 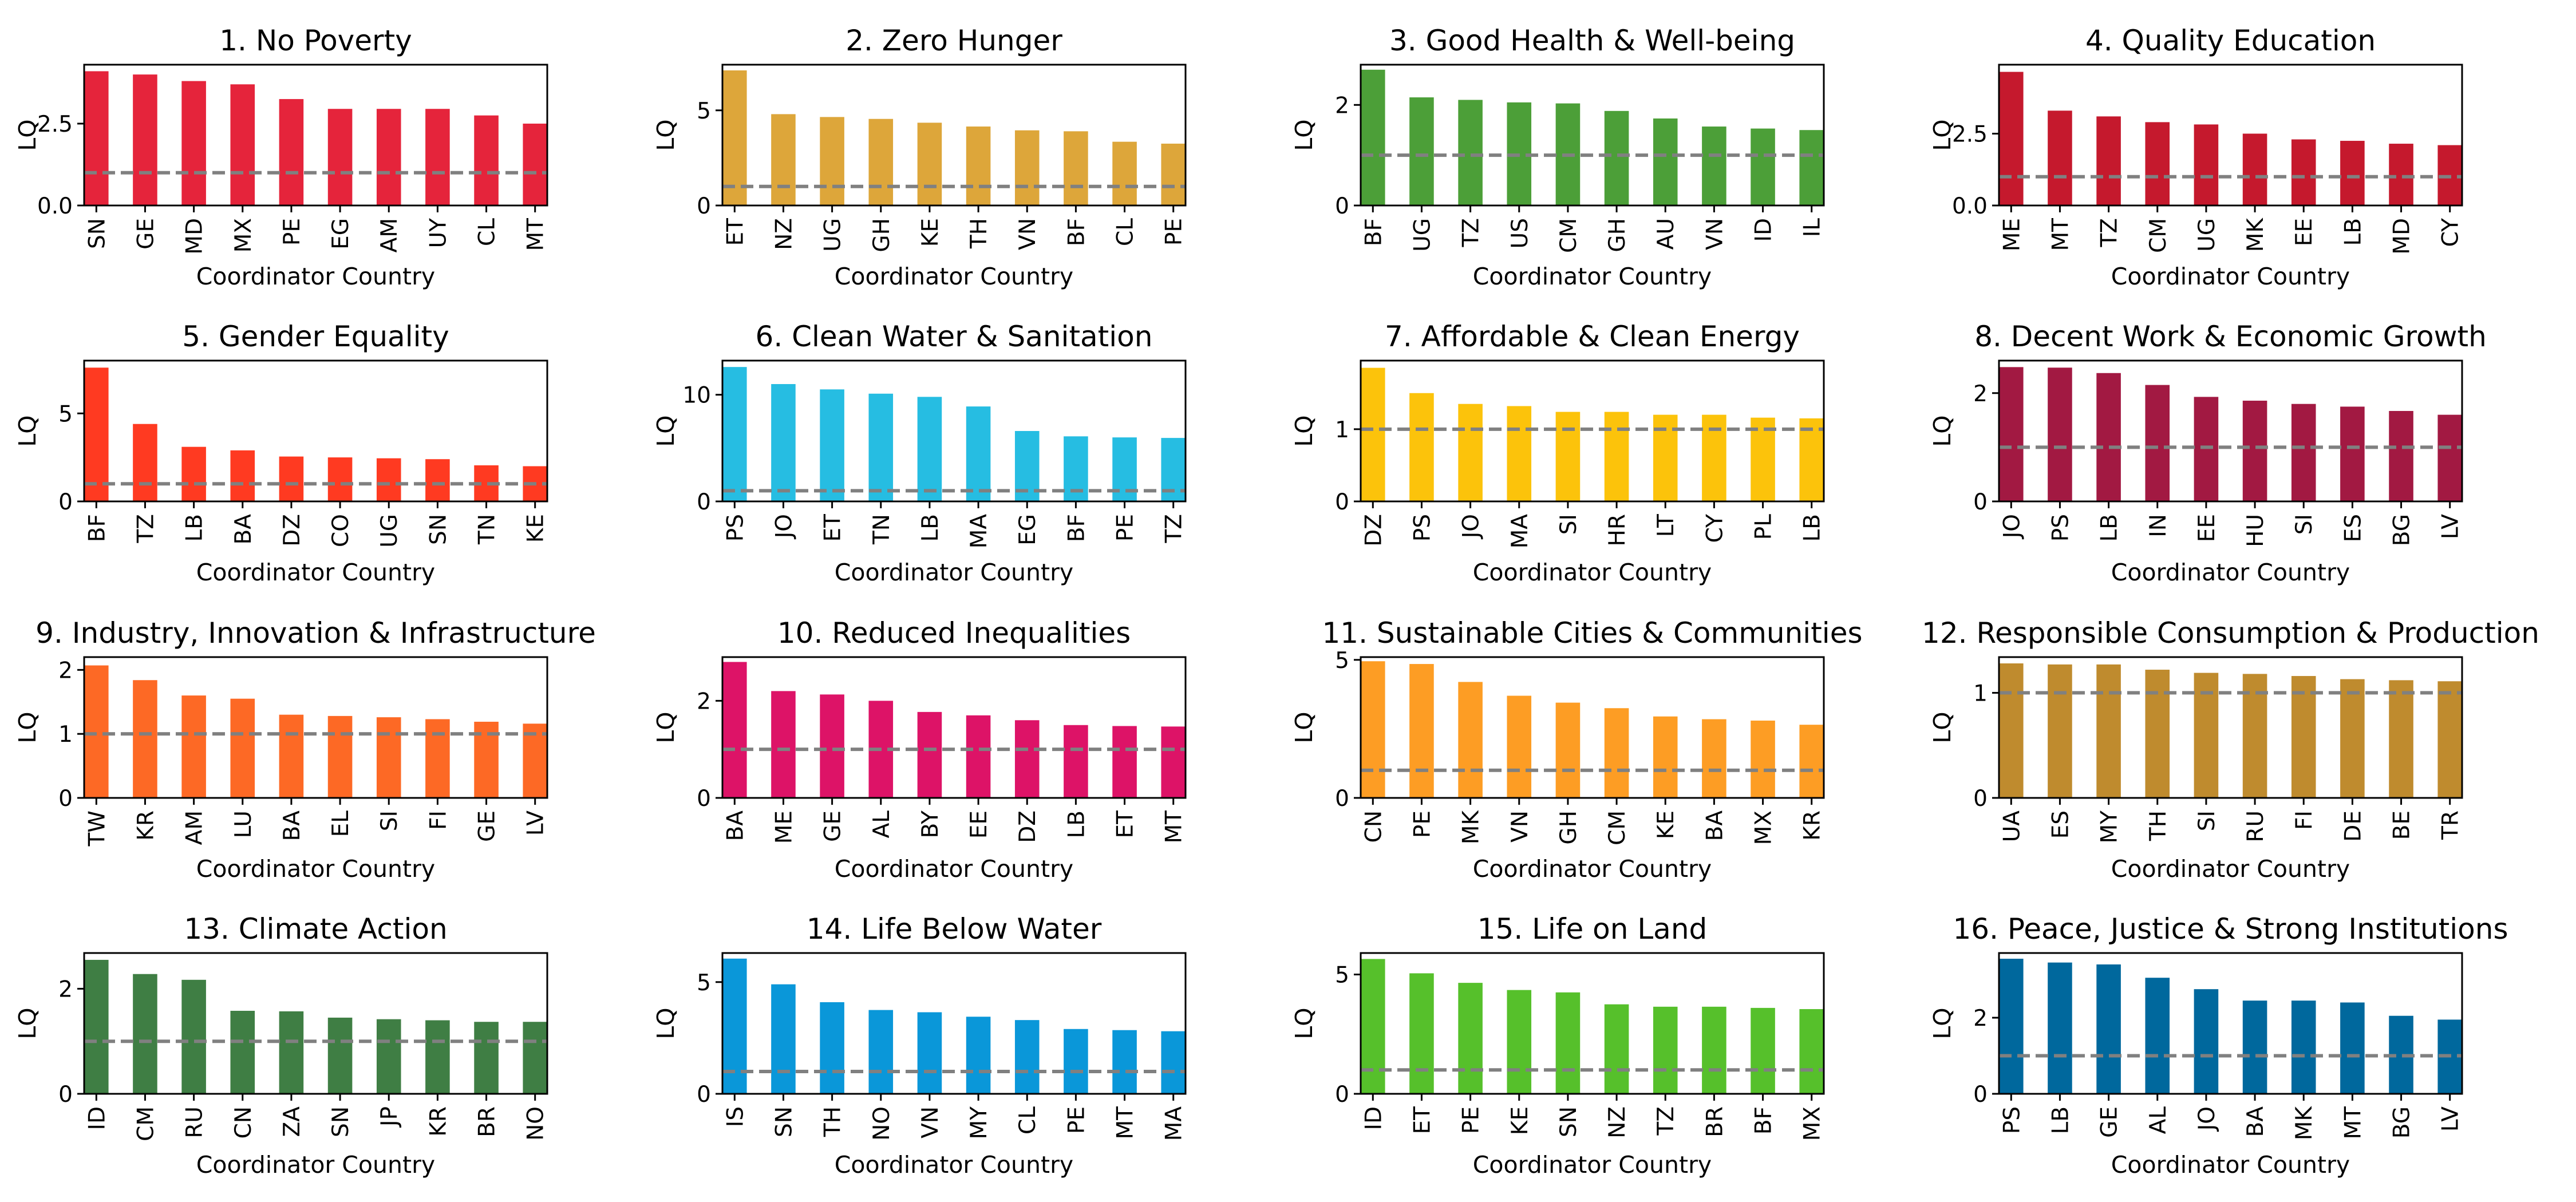 What do you see at coordinates (2304, 820) in the screenshot?
I see `x-tick-label: FI` at bounding box center [2304, 820].